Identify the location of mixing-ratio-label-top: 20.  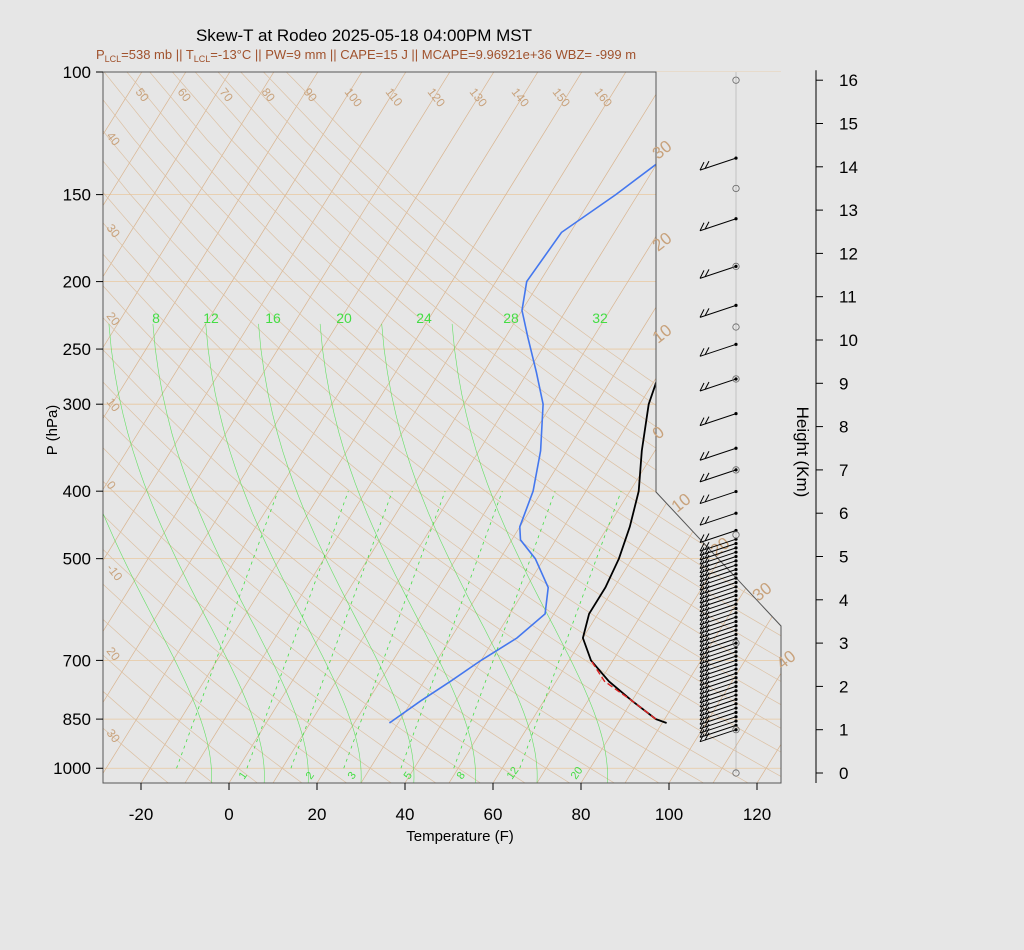
(344, 318).